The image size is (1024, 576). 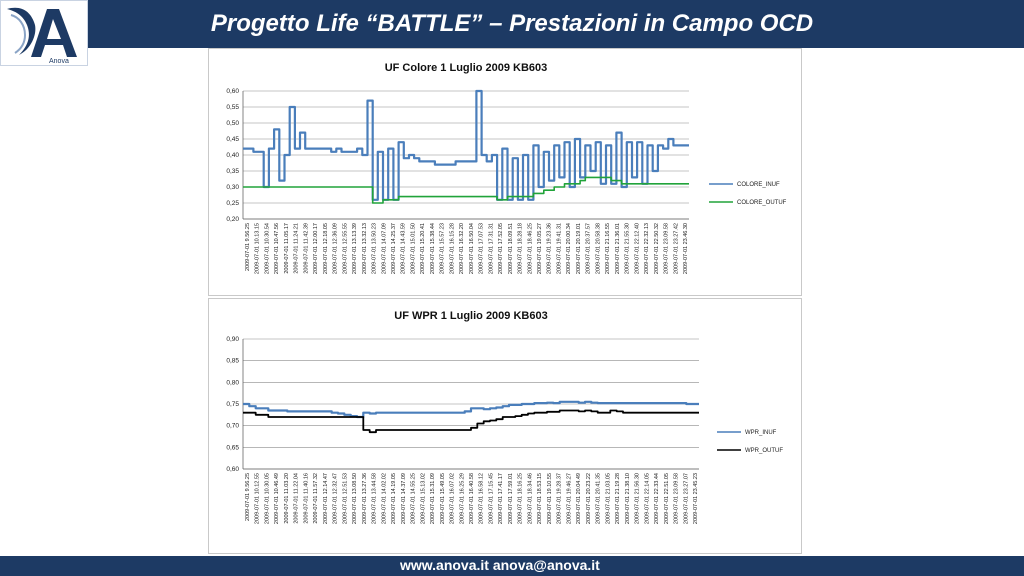 What do you see at coordinates (267, 248) in the screenshot?
I see `x-tick-label: 2009-07-01 10.30.54` at bounding box center [267, 248].